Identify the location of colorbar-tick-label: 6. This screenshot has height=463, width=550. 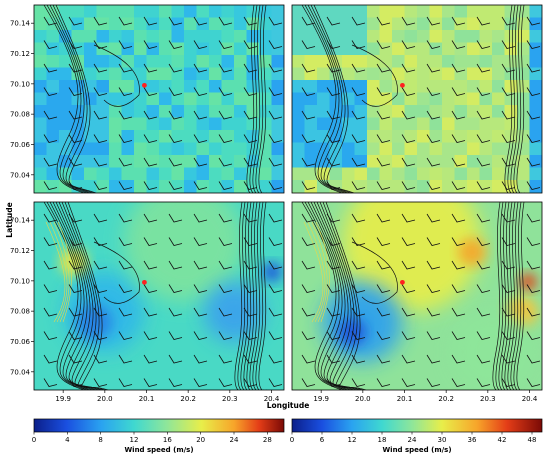
(322, 440).